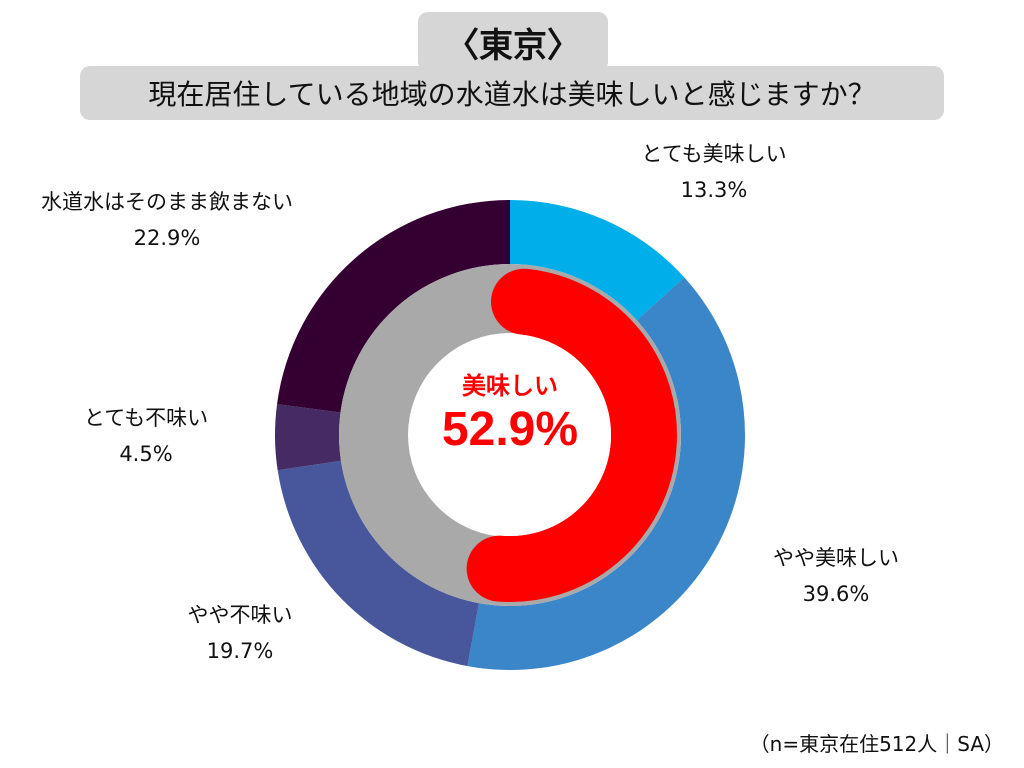 The width and height of the screenshot is (1024, 768). I want to click on slice-label-somewhat-tasty: やや美味しい 39.6%, so click(836, 576).